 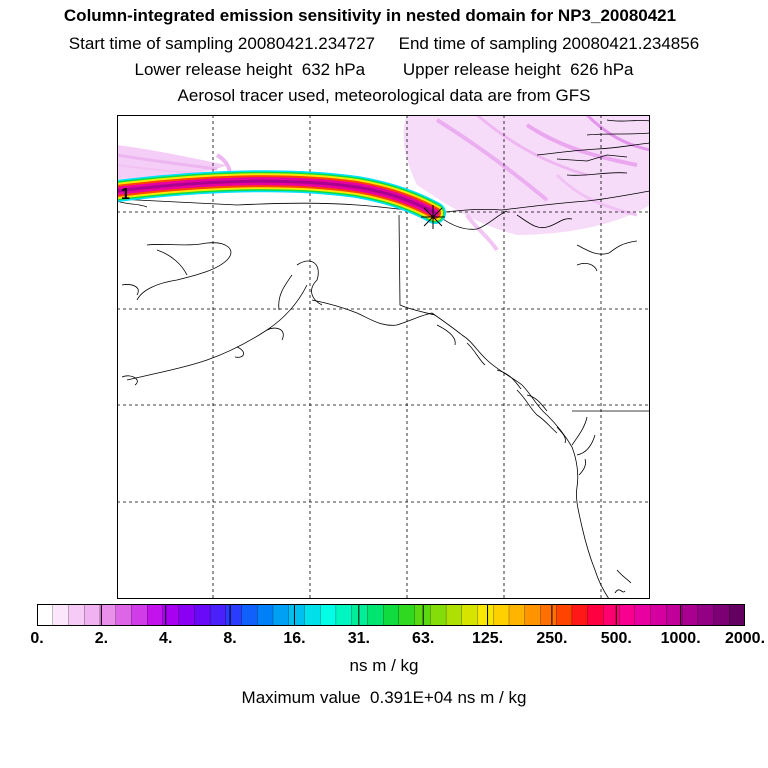 What do you see at coordinates (230, 638) in the screenshot?
I see `colorbar-tick-label: 8.` at bounding box center [230, 638].